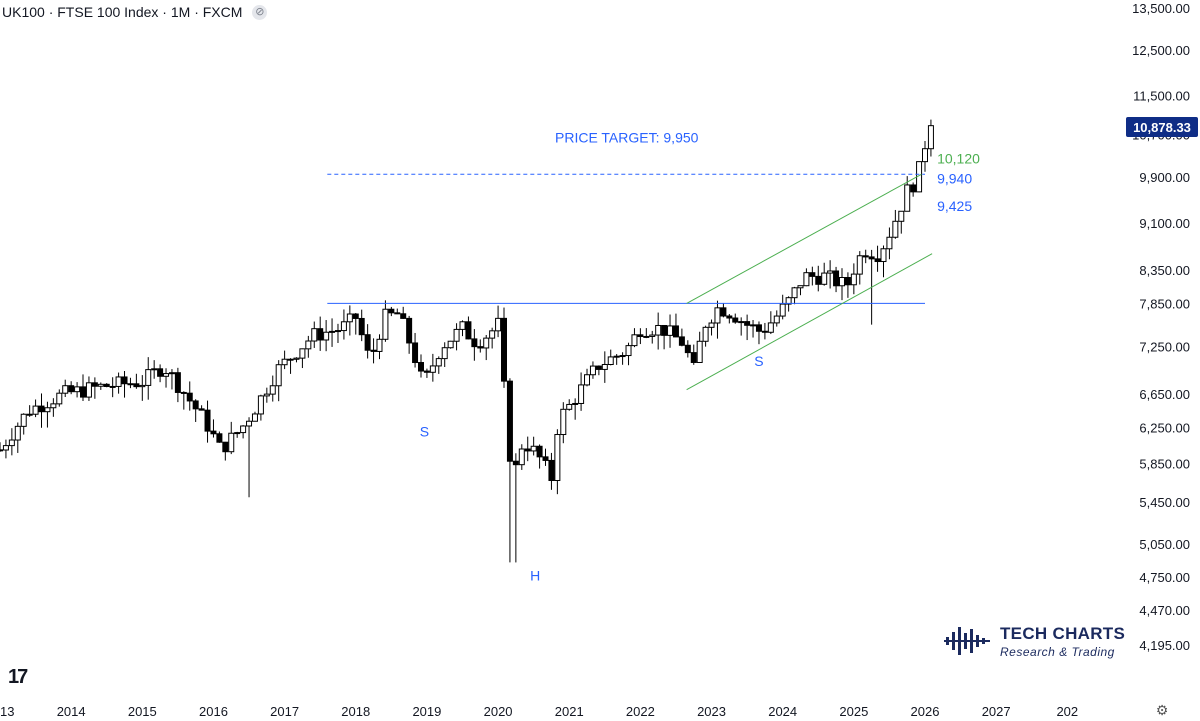 The image size is (1200, 721). What do you see at coordinates (135, 12) in the screenshot?
I see `symbol-header: UK100 · FTSE 100 Index · 1M · FXCM ⊘` at bounding box center [135, 12].